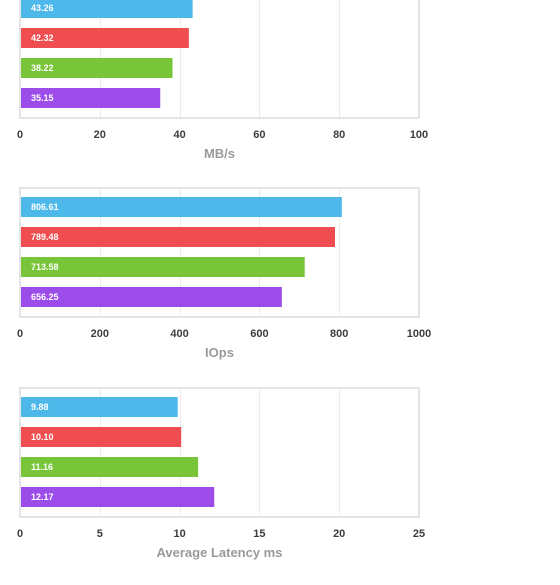 The image size is (560, 585). What do you see at coordinates (45, 297) in the screenshot?
I see `bar-value-label: 656.25` at bounding box center [45, 297].